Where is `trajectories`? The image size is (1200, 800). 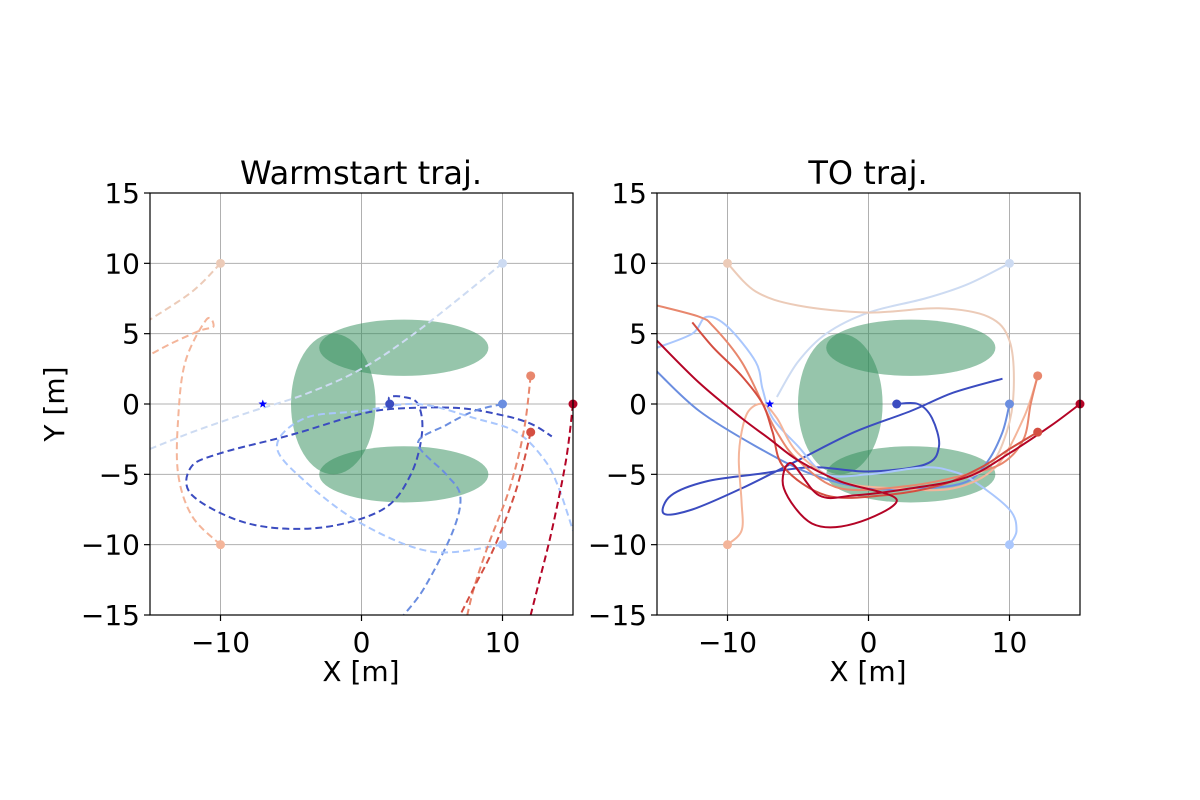 trajectories is located at coordinates (868, 404).